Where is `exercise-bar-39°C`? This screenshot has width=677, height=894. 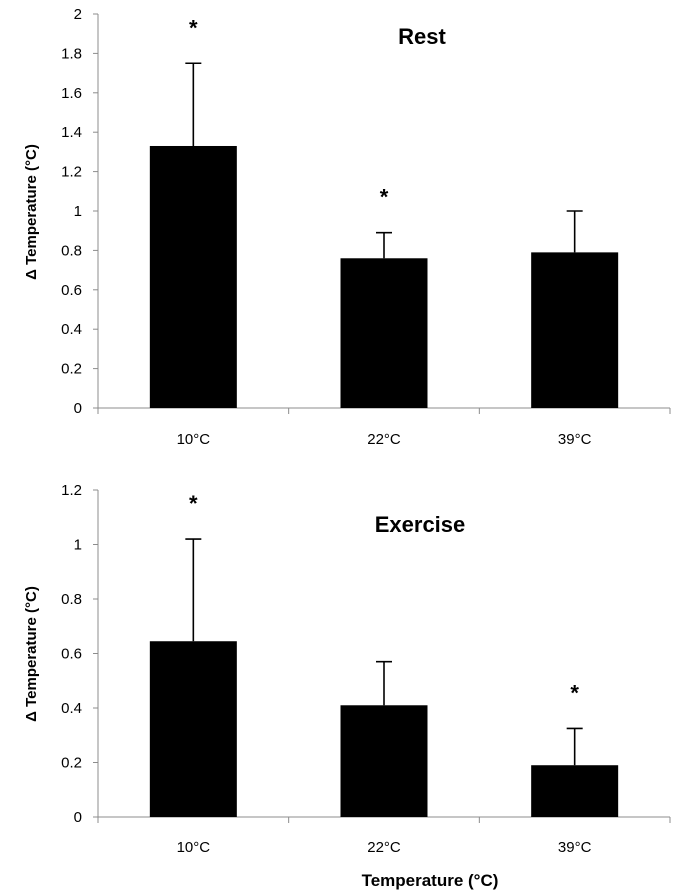 exercise-bar-39°C is located at coordinates (575, 791).